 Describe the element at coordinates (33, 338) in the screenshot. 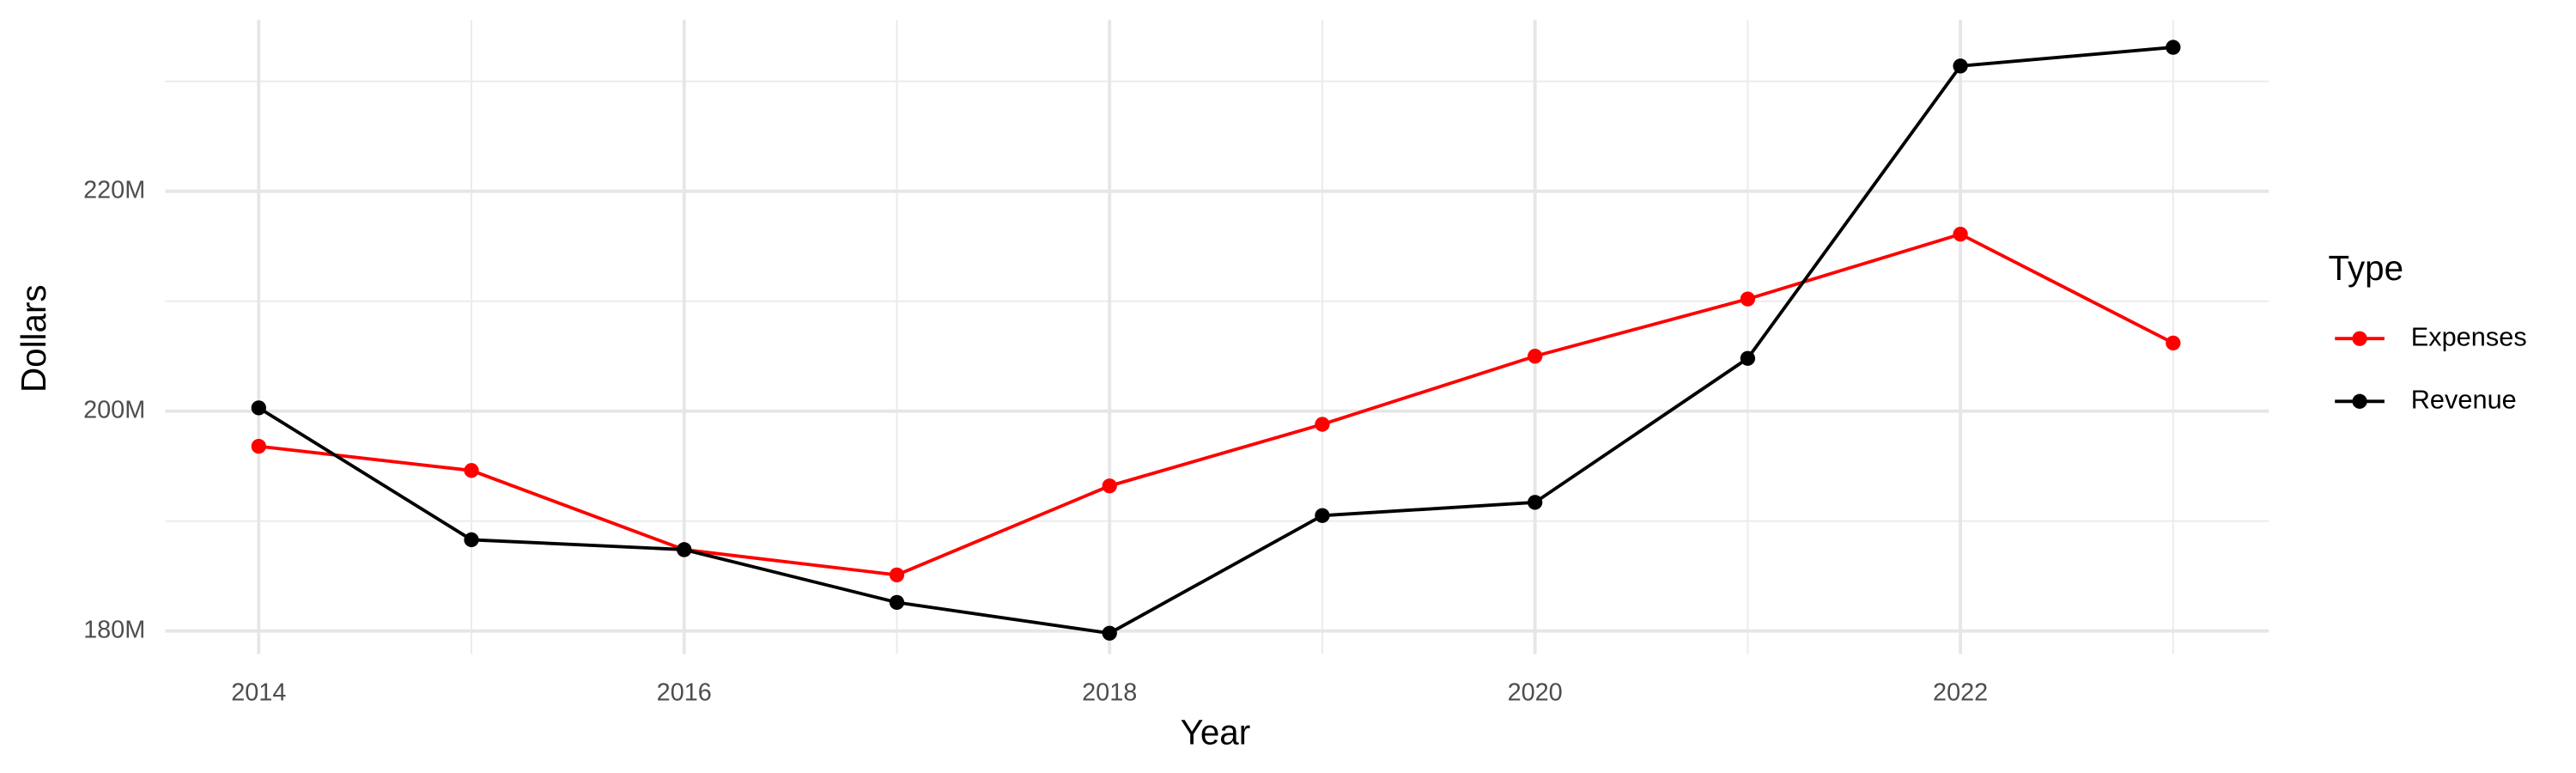

I see `y-axis-title: Dollars` at that location.